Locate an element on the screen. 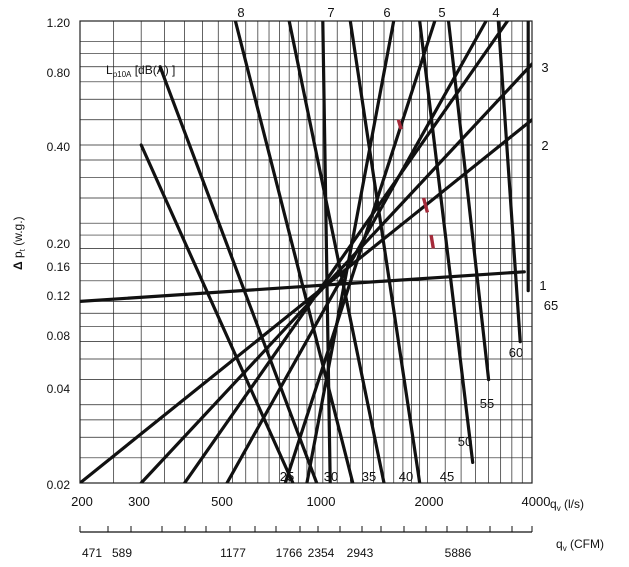 The image size is (629, 567). x-tick-label: 200 is located at coordinates (82, 501).